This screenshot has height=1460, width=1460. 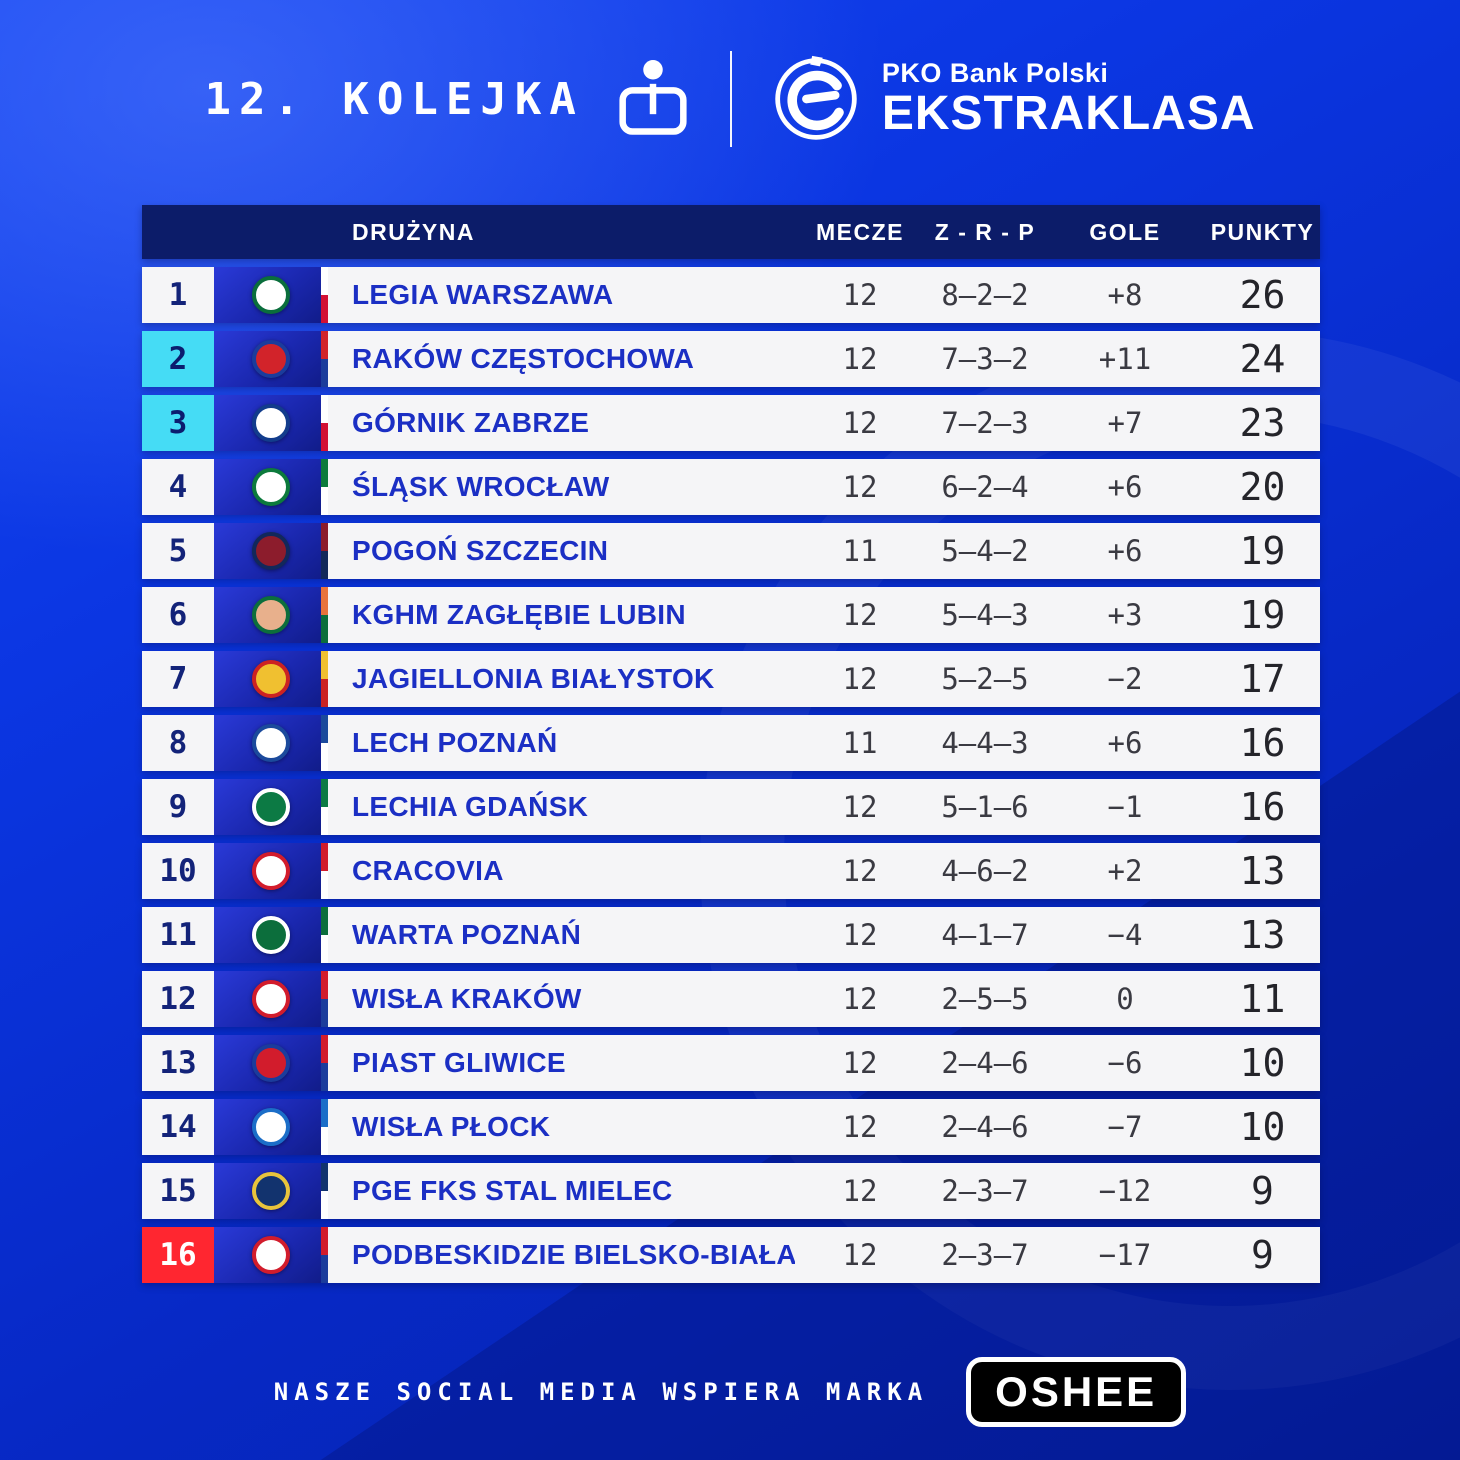 I want to click on goals-value: −6, so click(x=1125, y=1063).